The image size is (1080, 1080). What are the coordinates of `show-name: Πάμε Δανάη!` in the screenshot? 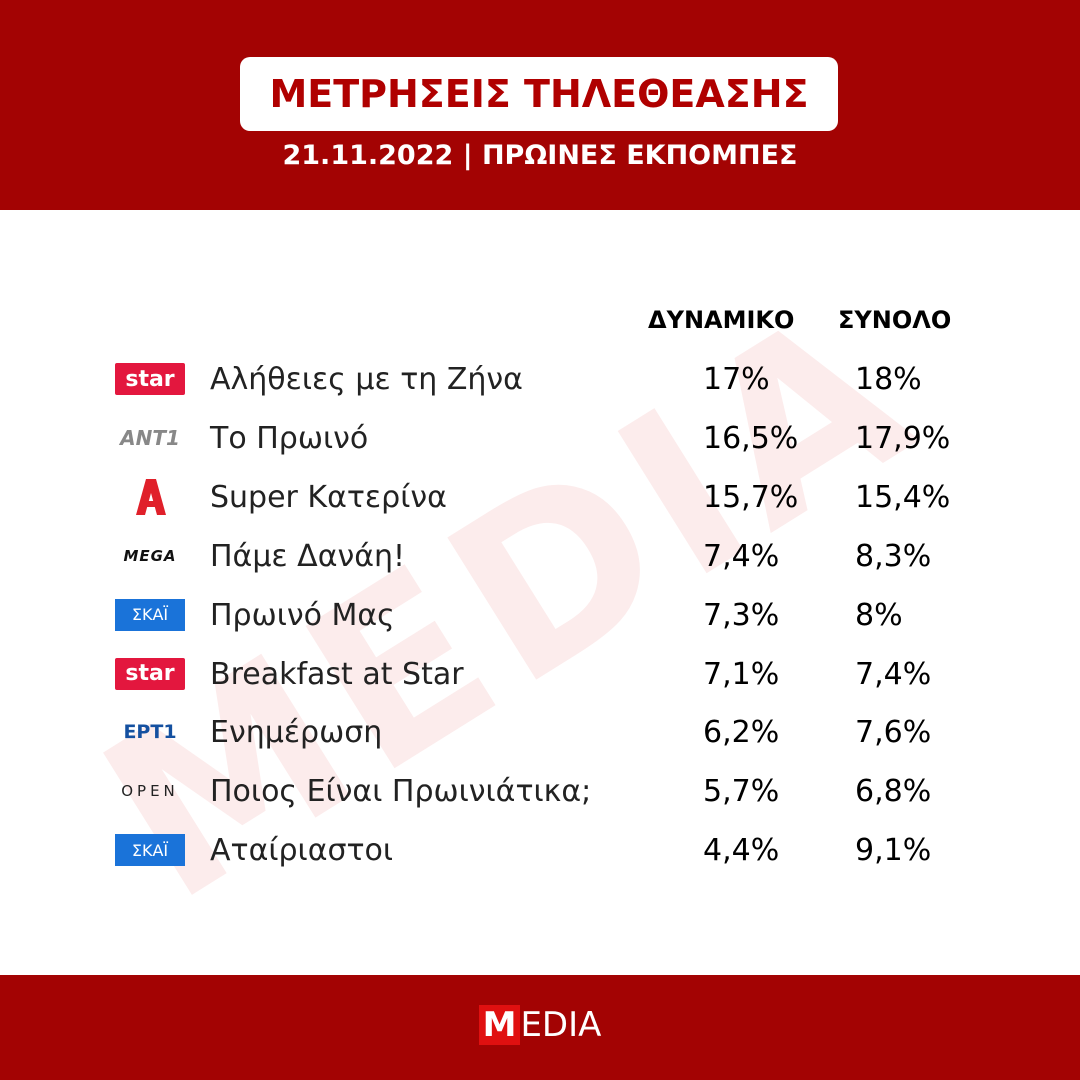 It's located at (308, 556).